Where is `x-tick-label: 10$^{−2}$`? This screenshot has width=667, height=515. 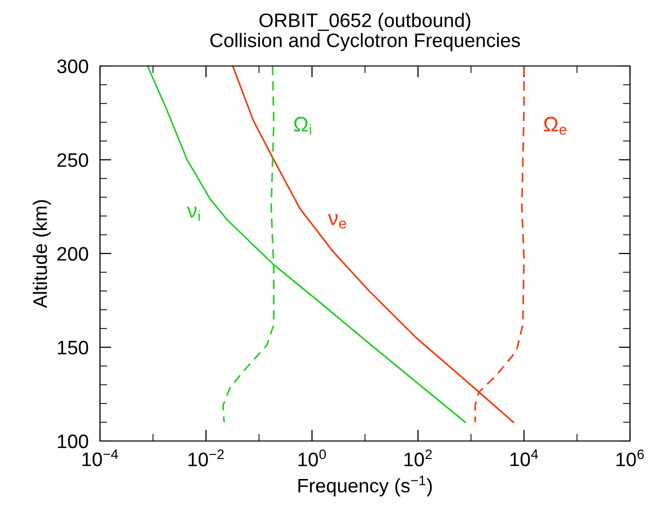
x-tick-label: 10$^{−2}$ is located at coordinates (206, 457).